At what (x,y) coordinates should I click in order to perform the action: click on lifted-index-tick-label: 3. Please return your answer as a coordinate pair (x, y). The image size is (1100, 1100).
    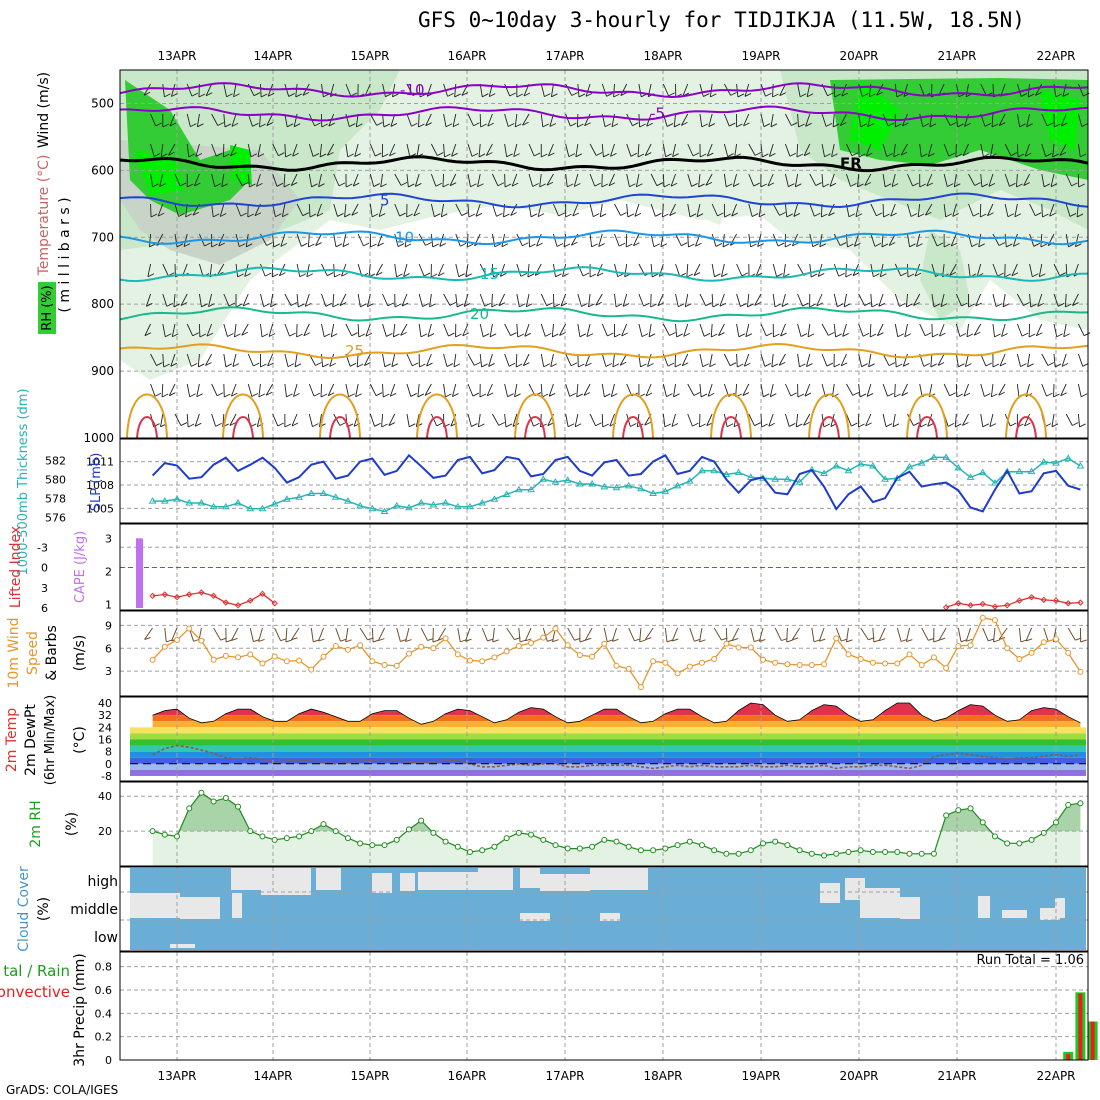
    Looking at the image, I should click on (44, 588).